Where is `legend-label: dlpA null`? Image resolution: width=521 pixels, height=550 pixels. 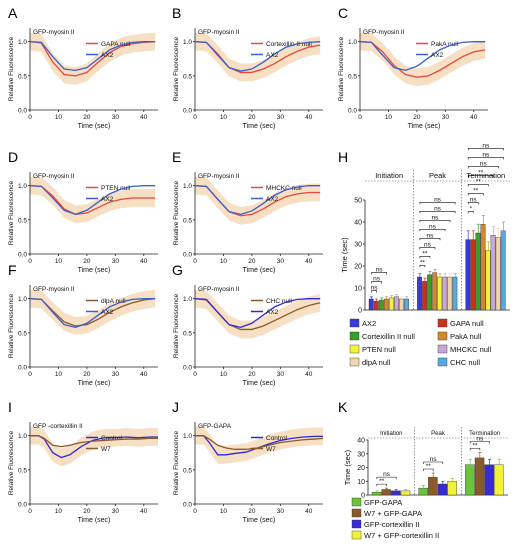
legend-label: dlpA null is located at coordinates (113, 301).